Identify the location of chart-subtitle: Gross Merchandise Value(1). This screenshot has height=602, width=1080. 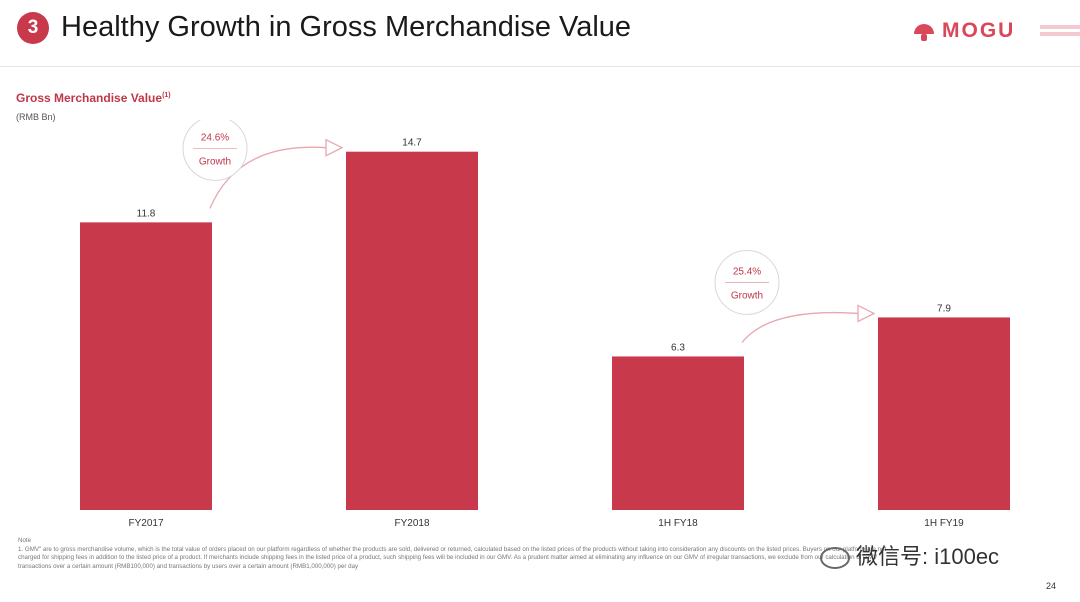
(93, 98).